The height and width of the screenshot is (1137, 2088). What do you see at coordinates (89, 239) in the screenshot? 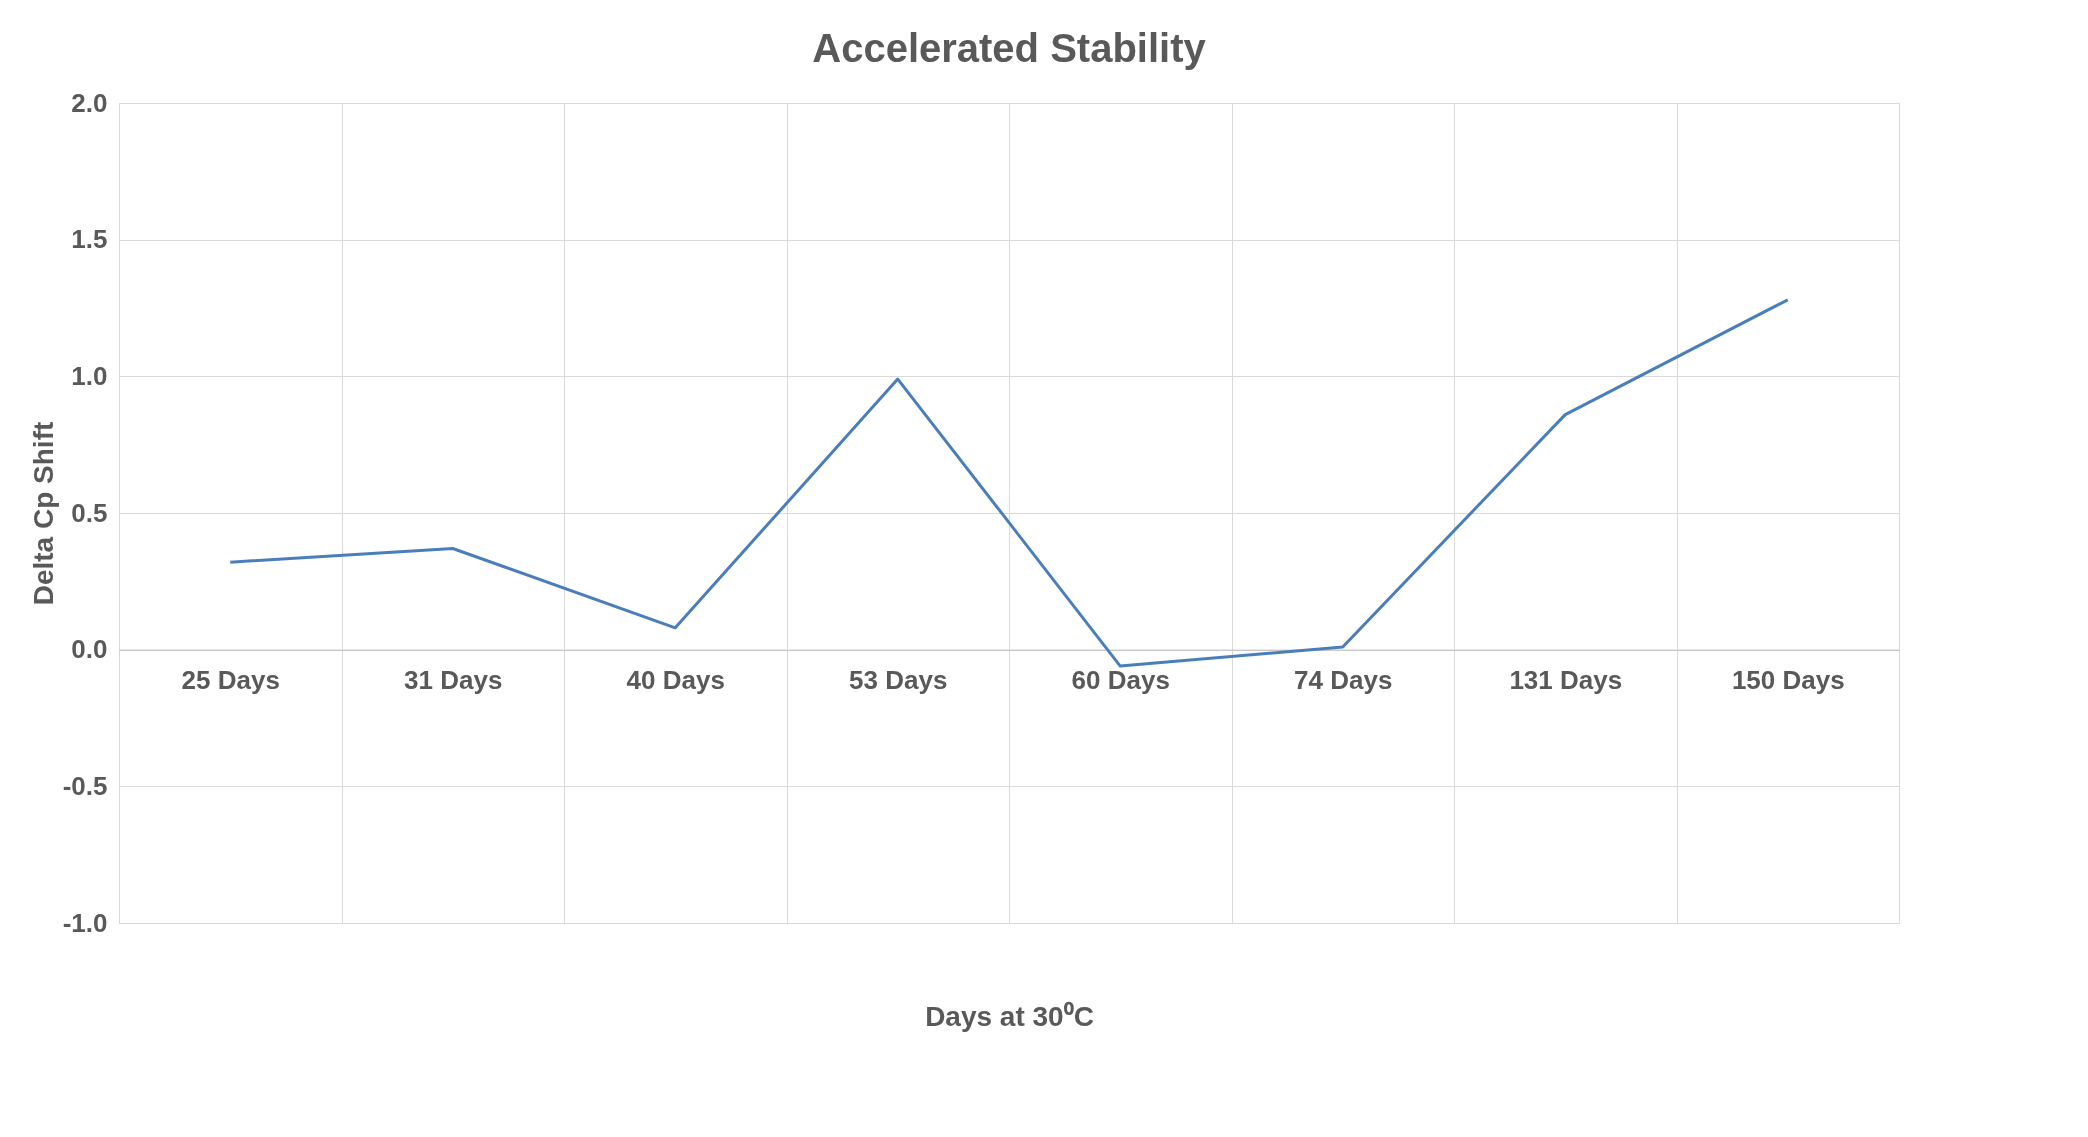
I see `y-tick-label: 1.5` at bounding box center [89, 239].